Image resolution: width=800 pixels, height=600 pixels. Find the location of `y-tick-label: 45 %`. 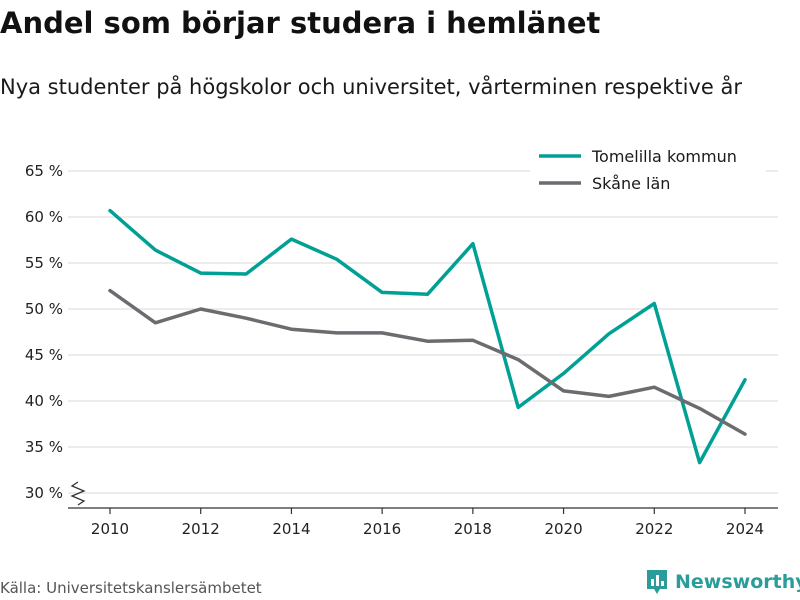

y-tick-label: 45 % is located at coordinates (44, 355).